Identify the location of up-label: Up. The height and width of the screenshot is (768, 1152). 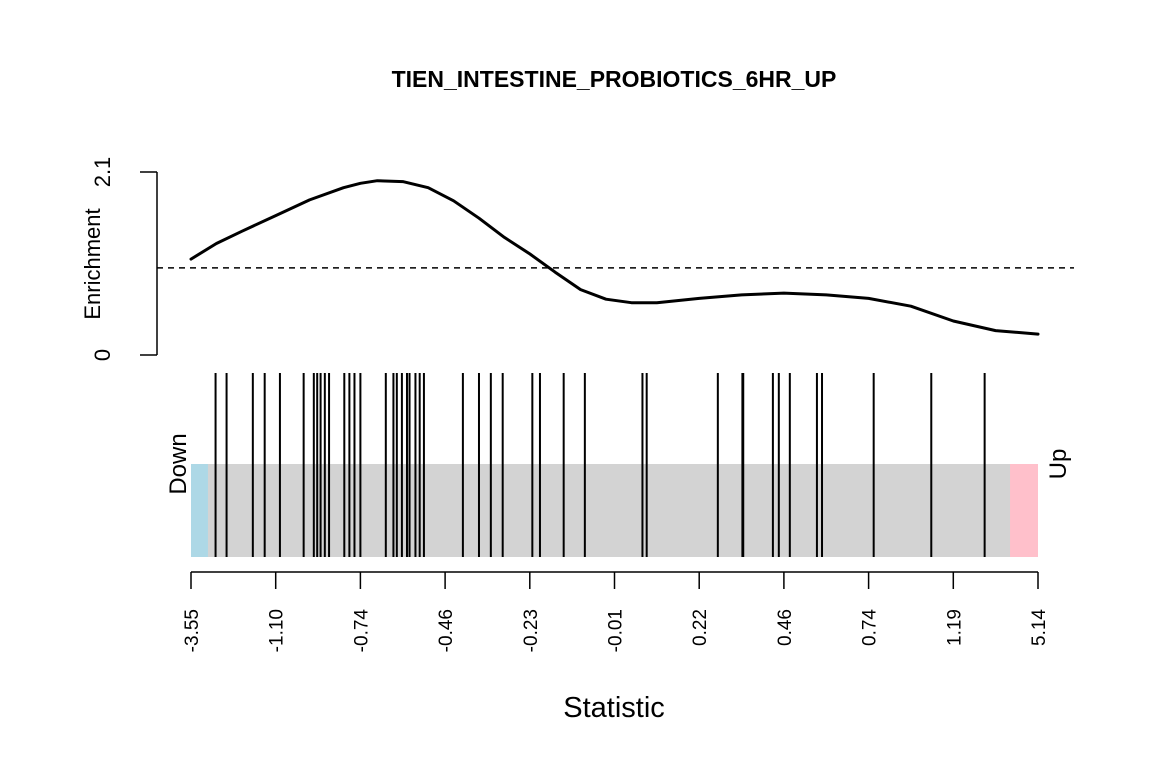
(1058, 464).